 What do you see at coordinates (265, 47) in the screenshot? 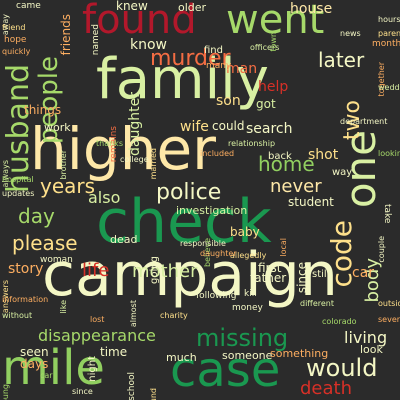
I see `word-small: officers` at bounding box center [265, 47].